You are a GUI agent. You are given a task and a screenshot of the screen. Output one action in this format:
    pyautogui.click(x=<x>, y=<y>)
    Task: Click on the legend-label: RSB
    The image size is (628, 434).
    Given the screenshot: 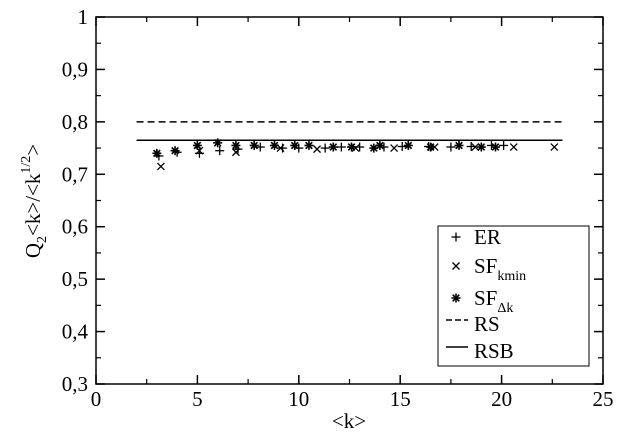 What is the action you would take?
    pyautogui.click(x=494, y=351)
    